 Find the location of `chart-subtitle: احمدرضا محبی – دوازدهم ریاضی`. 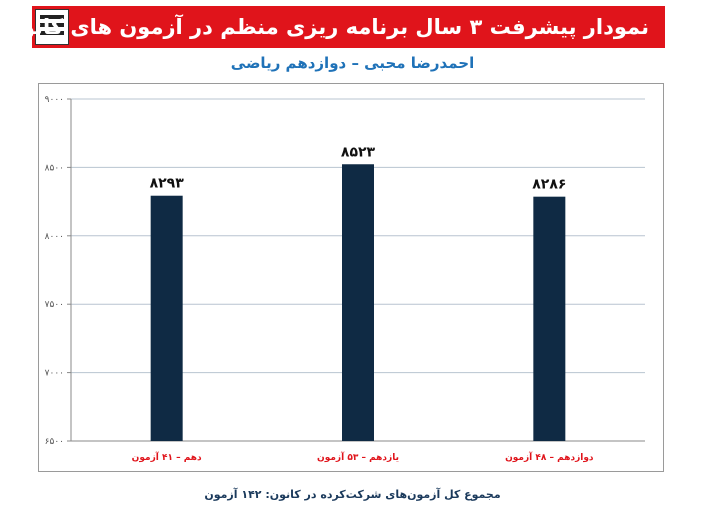

chart-subtitle: احمدرضا محبی – دوازدهم ریاضی is located at coordinates (352, 63).